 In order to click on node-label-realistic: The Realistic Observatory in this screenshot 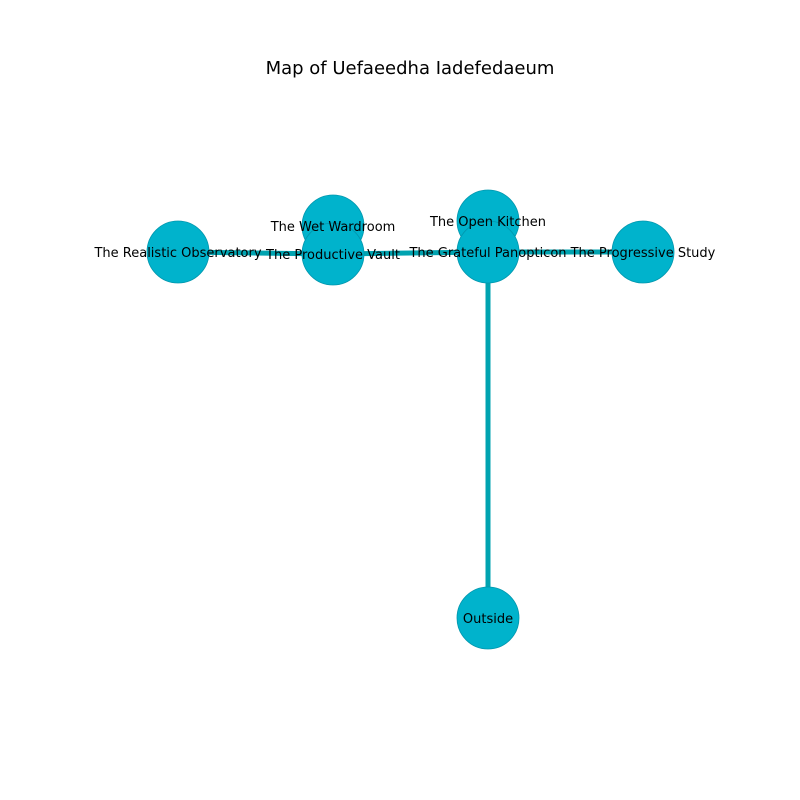, I will do `click(177, 253)`.